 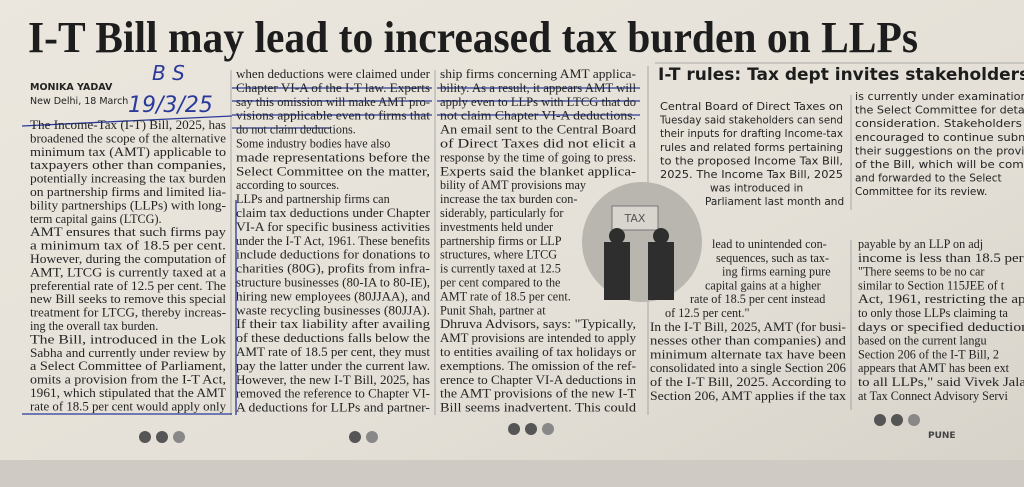 I want to click on body-line: Central Board of Direct Taxes on, so click(x=751, y=107).